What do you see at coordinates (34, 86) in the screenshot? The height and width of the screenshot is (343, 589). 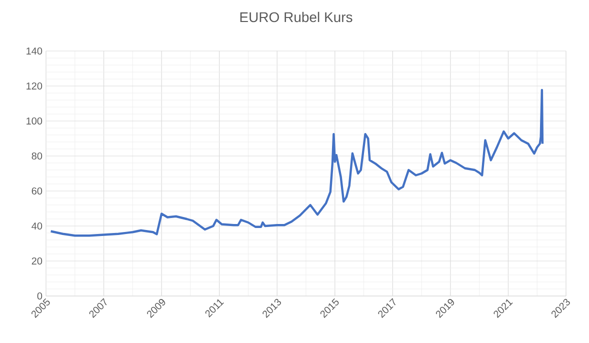 I see `y-tick-label: 120` at bounding box center [34, 86].